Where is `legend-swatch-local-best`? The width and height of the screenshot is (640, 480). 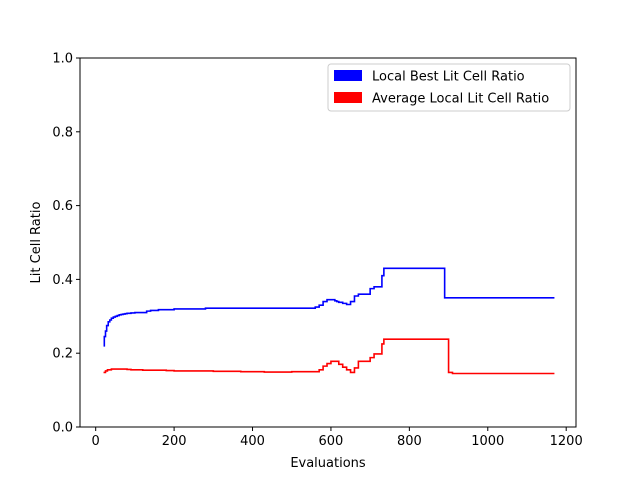 legend-swatch-local-best is located at coordinates (348, 75).